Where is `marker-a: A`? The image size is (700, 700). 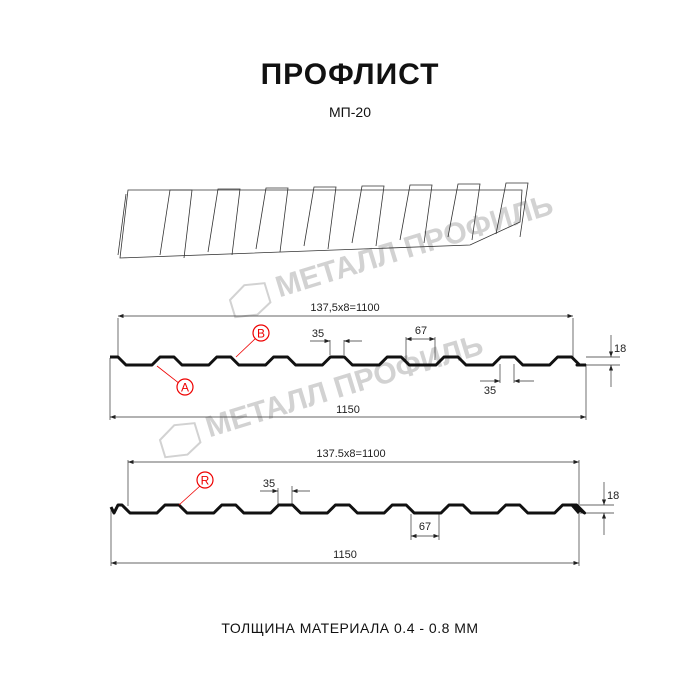 marker-a: A is located at coordinates (175, 380).